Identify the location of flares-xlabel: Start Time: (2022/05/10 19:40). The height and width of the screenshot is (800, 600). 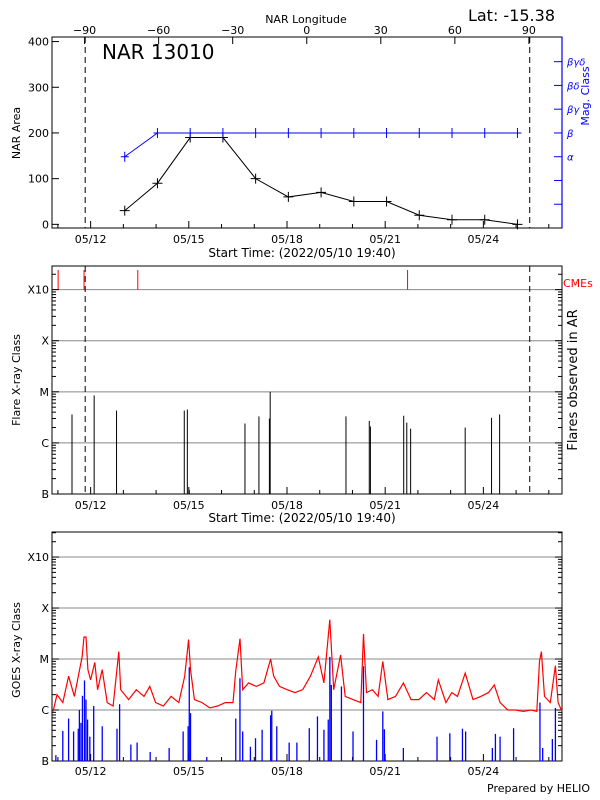
(301, 518).